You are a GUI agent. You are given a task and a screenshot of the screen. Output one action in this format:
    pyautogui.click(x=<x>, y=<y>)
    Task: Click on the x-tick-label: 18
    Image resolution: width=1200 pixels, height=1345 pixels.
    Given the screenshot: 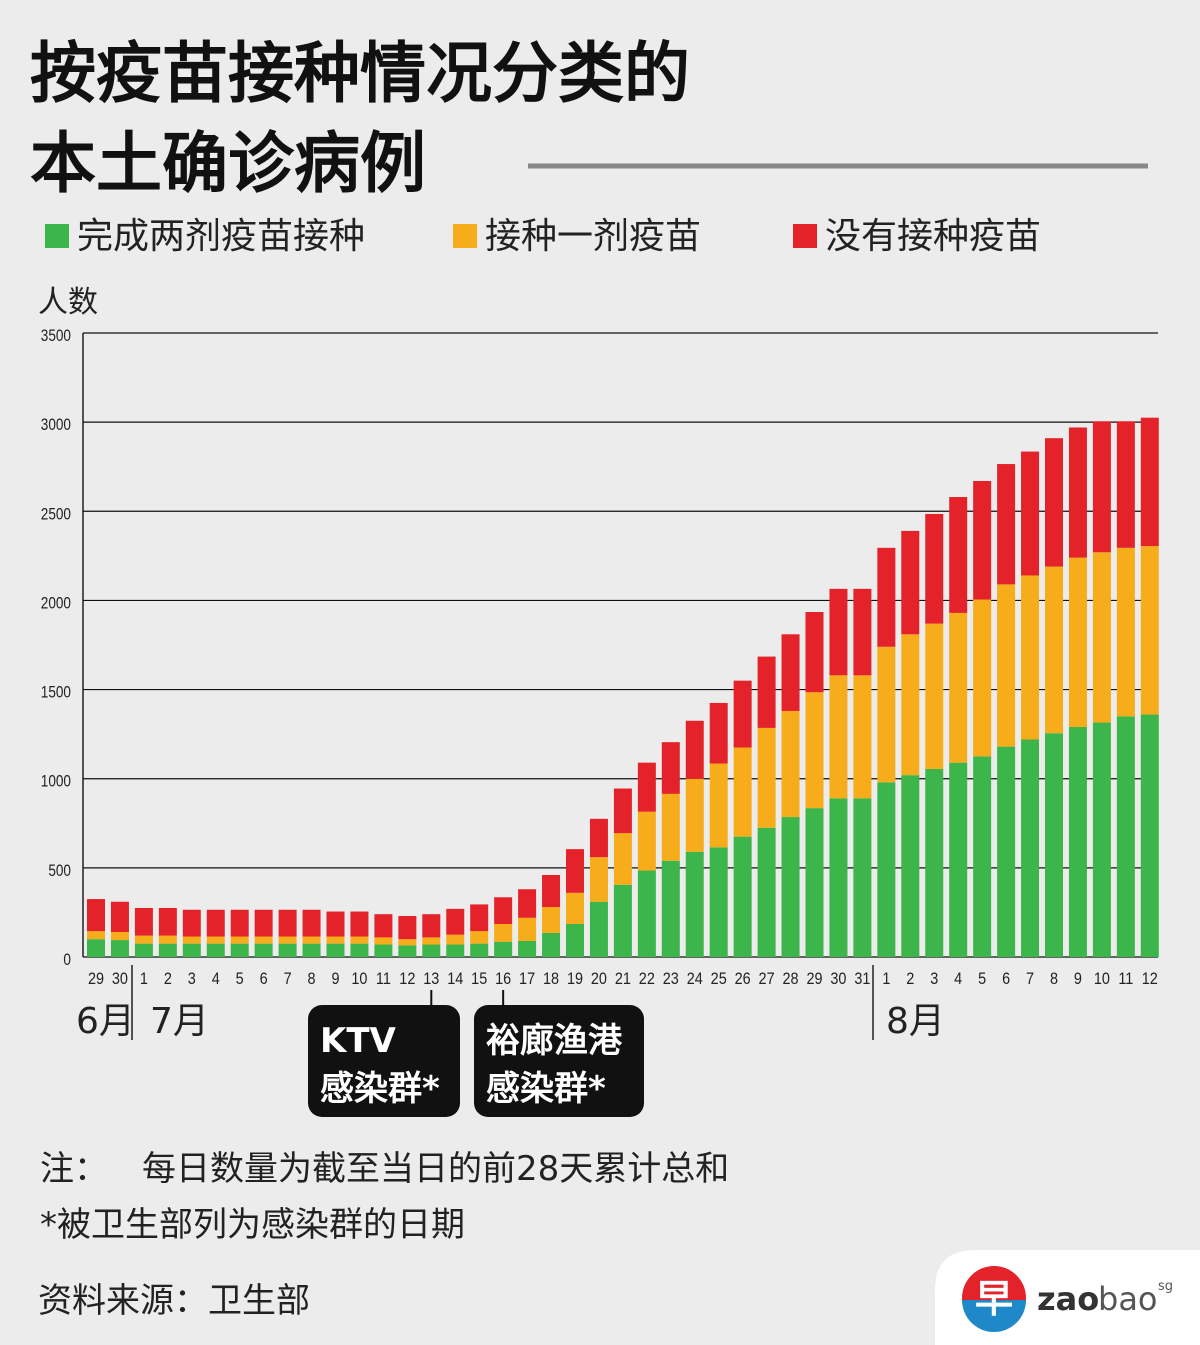 What is the action you would take?
    pyautogui.click(x=551, y=979)
    